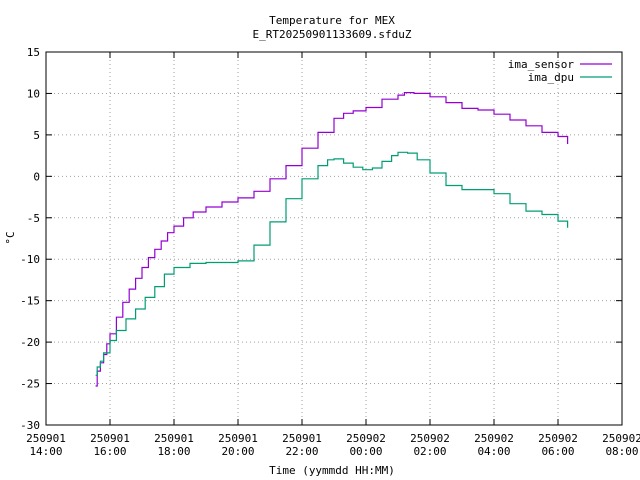 The height and width of the screenshot is (480, 640). What do you see at coordinates (332, 20) in the screenshot?
I see `chart-title: Temperature for MEX` at bounding box center [332, 20].